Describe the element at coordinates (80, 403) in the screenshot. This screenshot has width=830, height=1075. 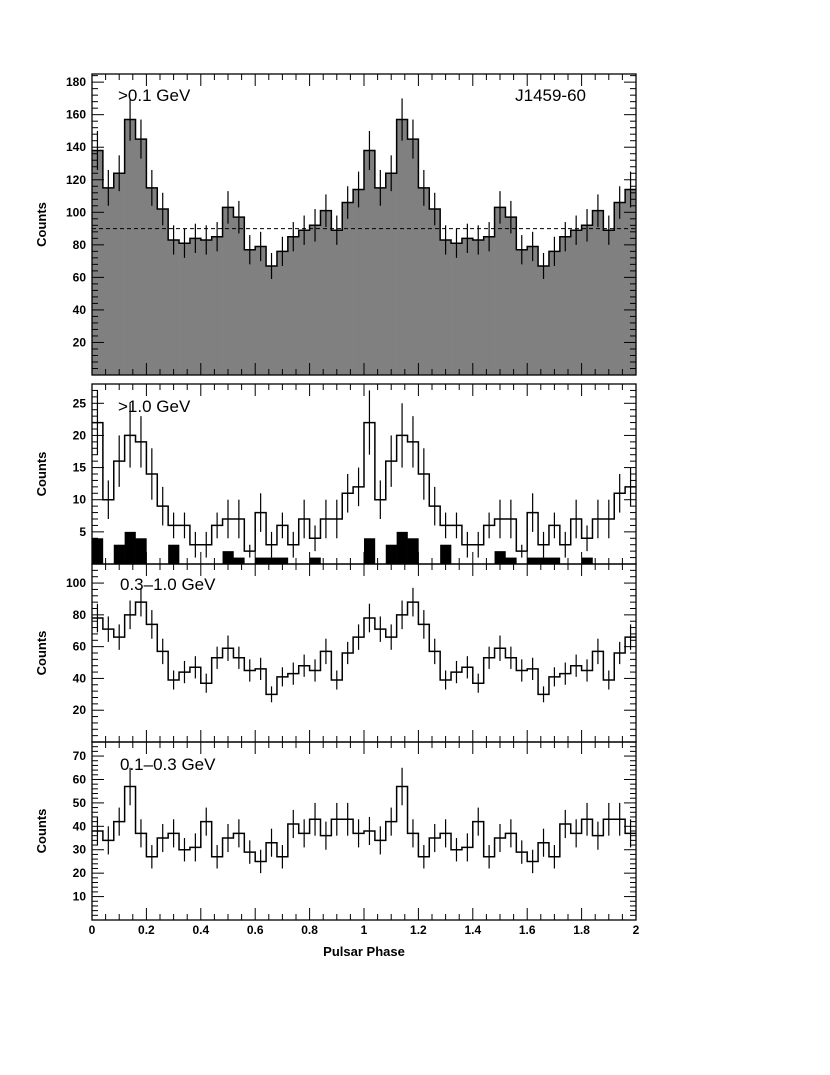
I see `y-tick-label: 25` at that location.